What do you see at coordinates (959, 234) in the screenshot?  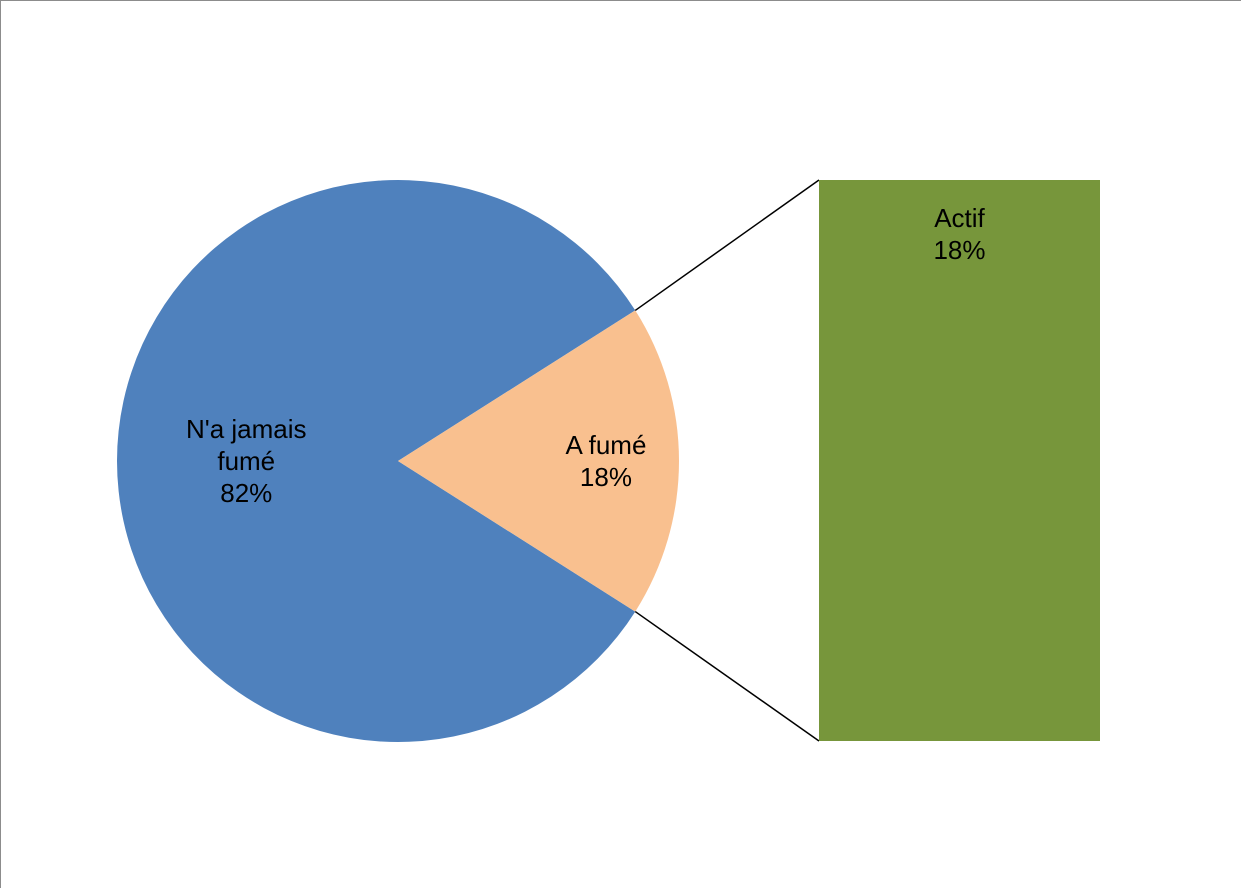 I see `bar-segment-label: Actif 18%` at bounding box center [959, 234].